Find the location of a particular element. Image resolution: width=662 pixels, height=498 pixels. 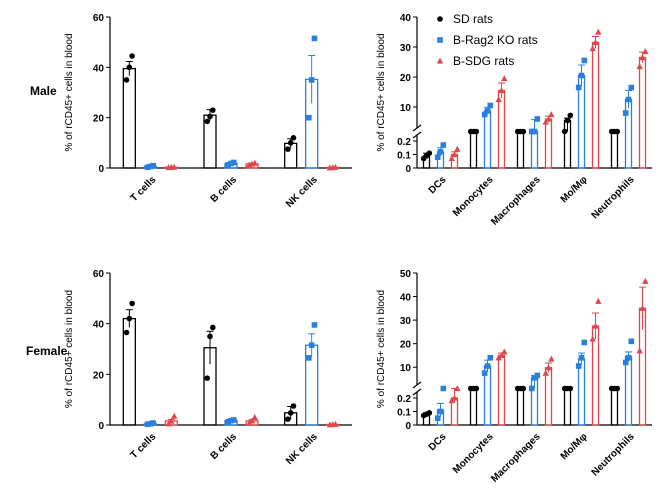

x-tick-b-cells: B cells is located at coordinates (224, 189).